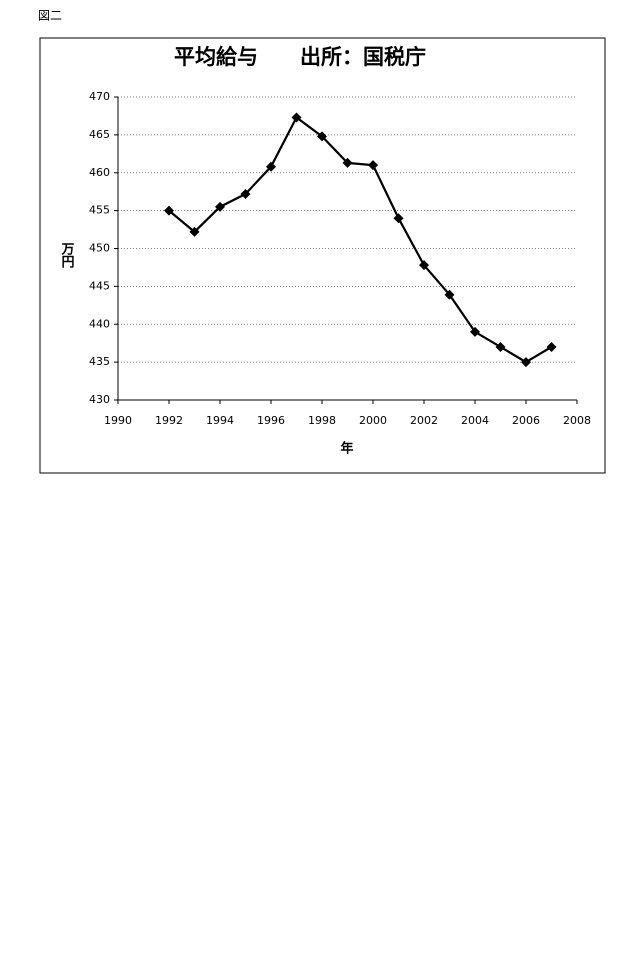 This screenshot has height=972, width=644. What do you see at coordinates (99, 361) in the screenshot?
I see `y-tick-label: 435` at bounding box center [99, 361].